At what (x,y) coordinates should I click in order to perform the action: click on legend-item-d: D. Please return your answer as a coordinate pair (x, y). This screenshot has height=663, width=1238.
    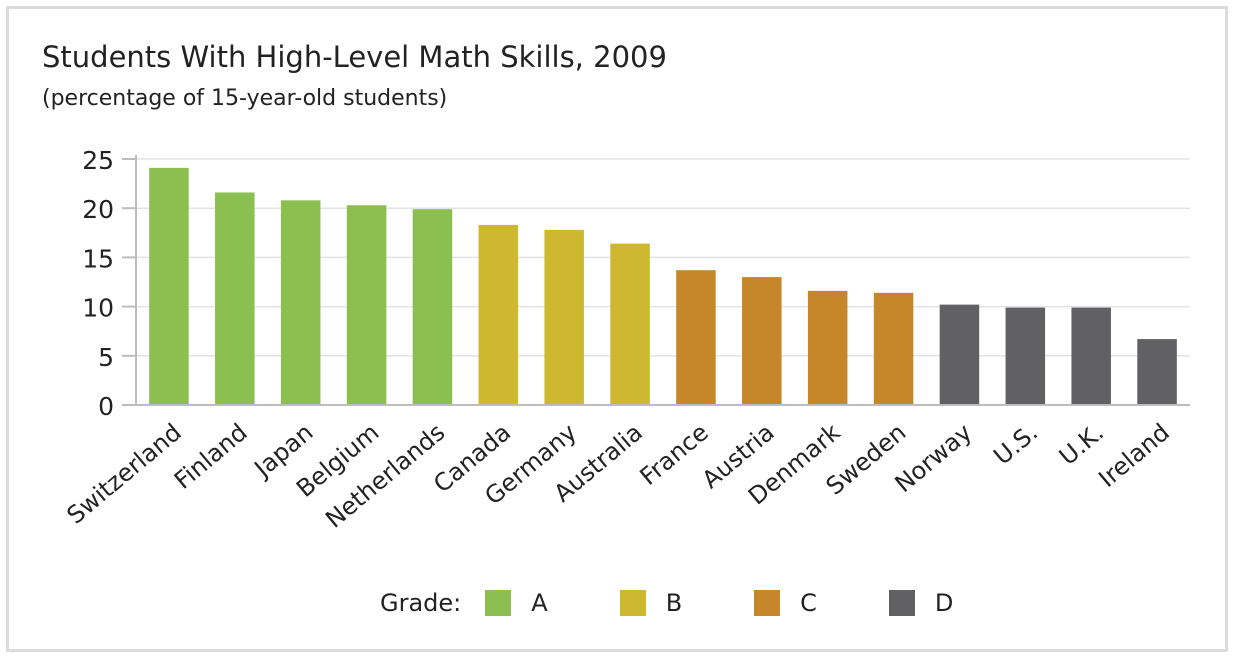
    Looking at the image, I should click on (921, 603).